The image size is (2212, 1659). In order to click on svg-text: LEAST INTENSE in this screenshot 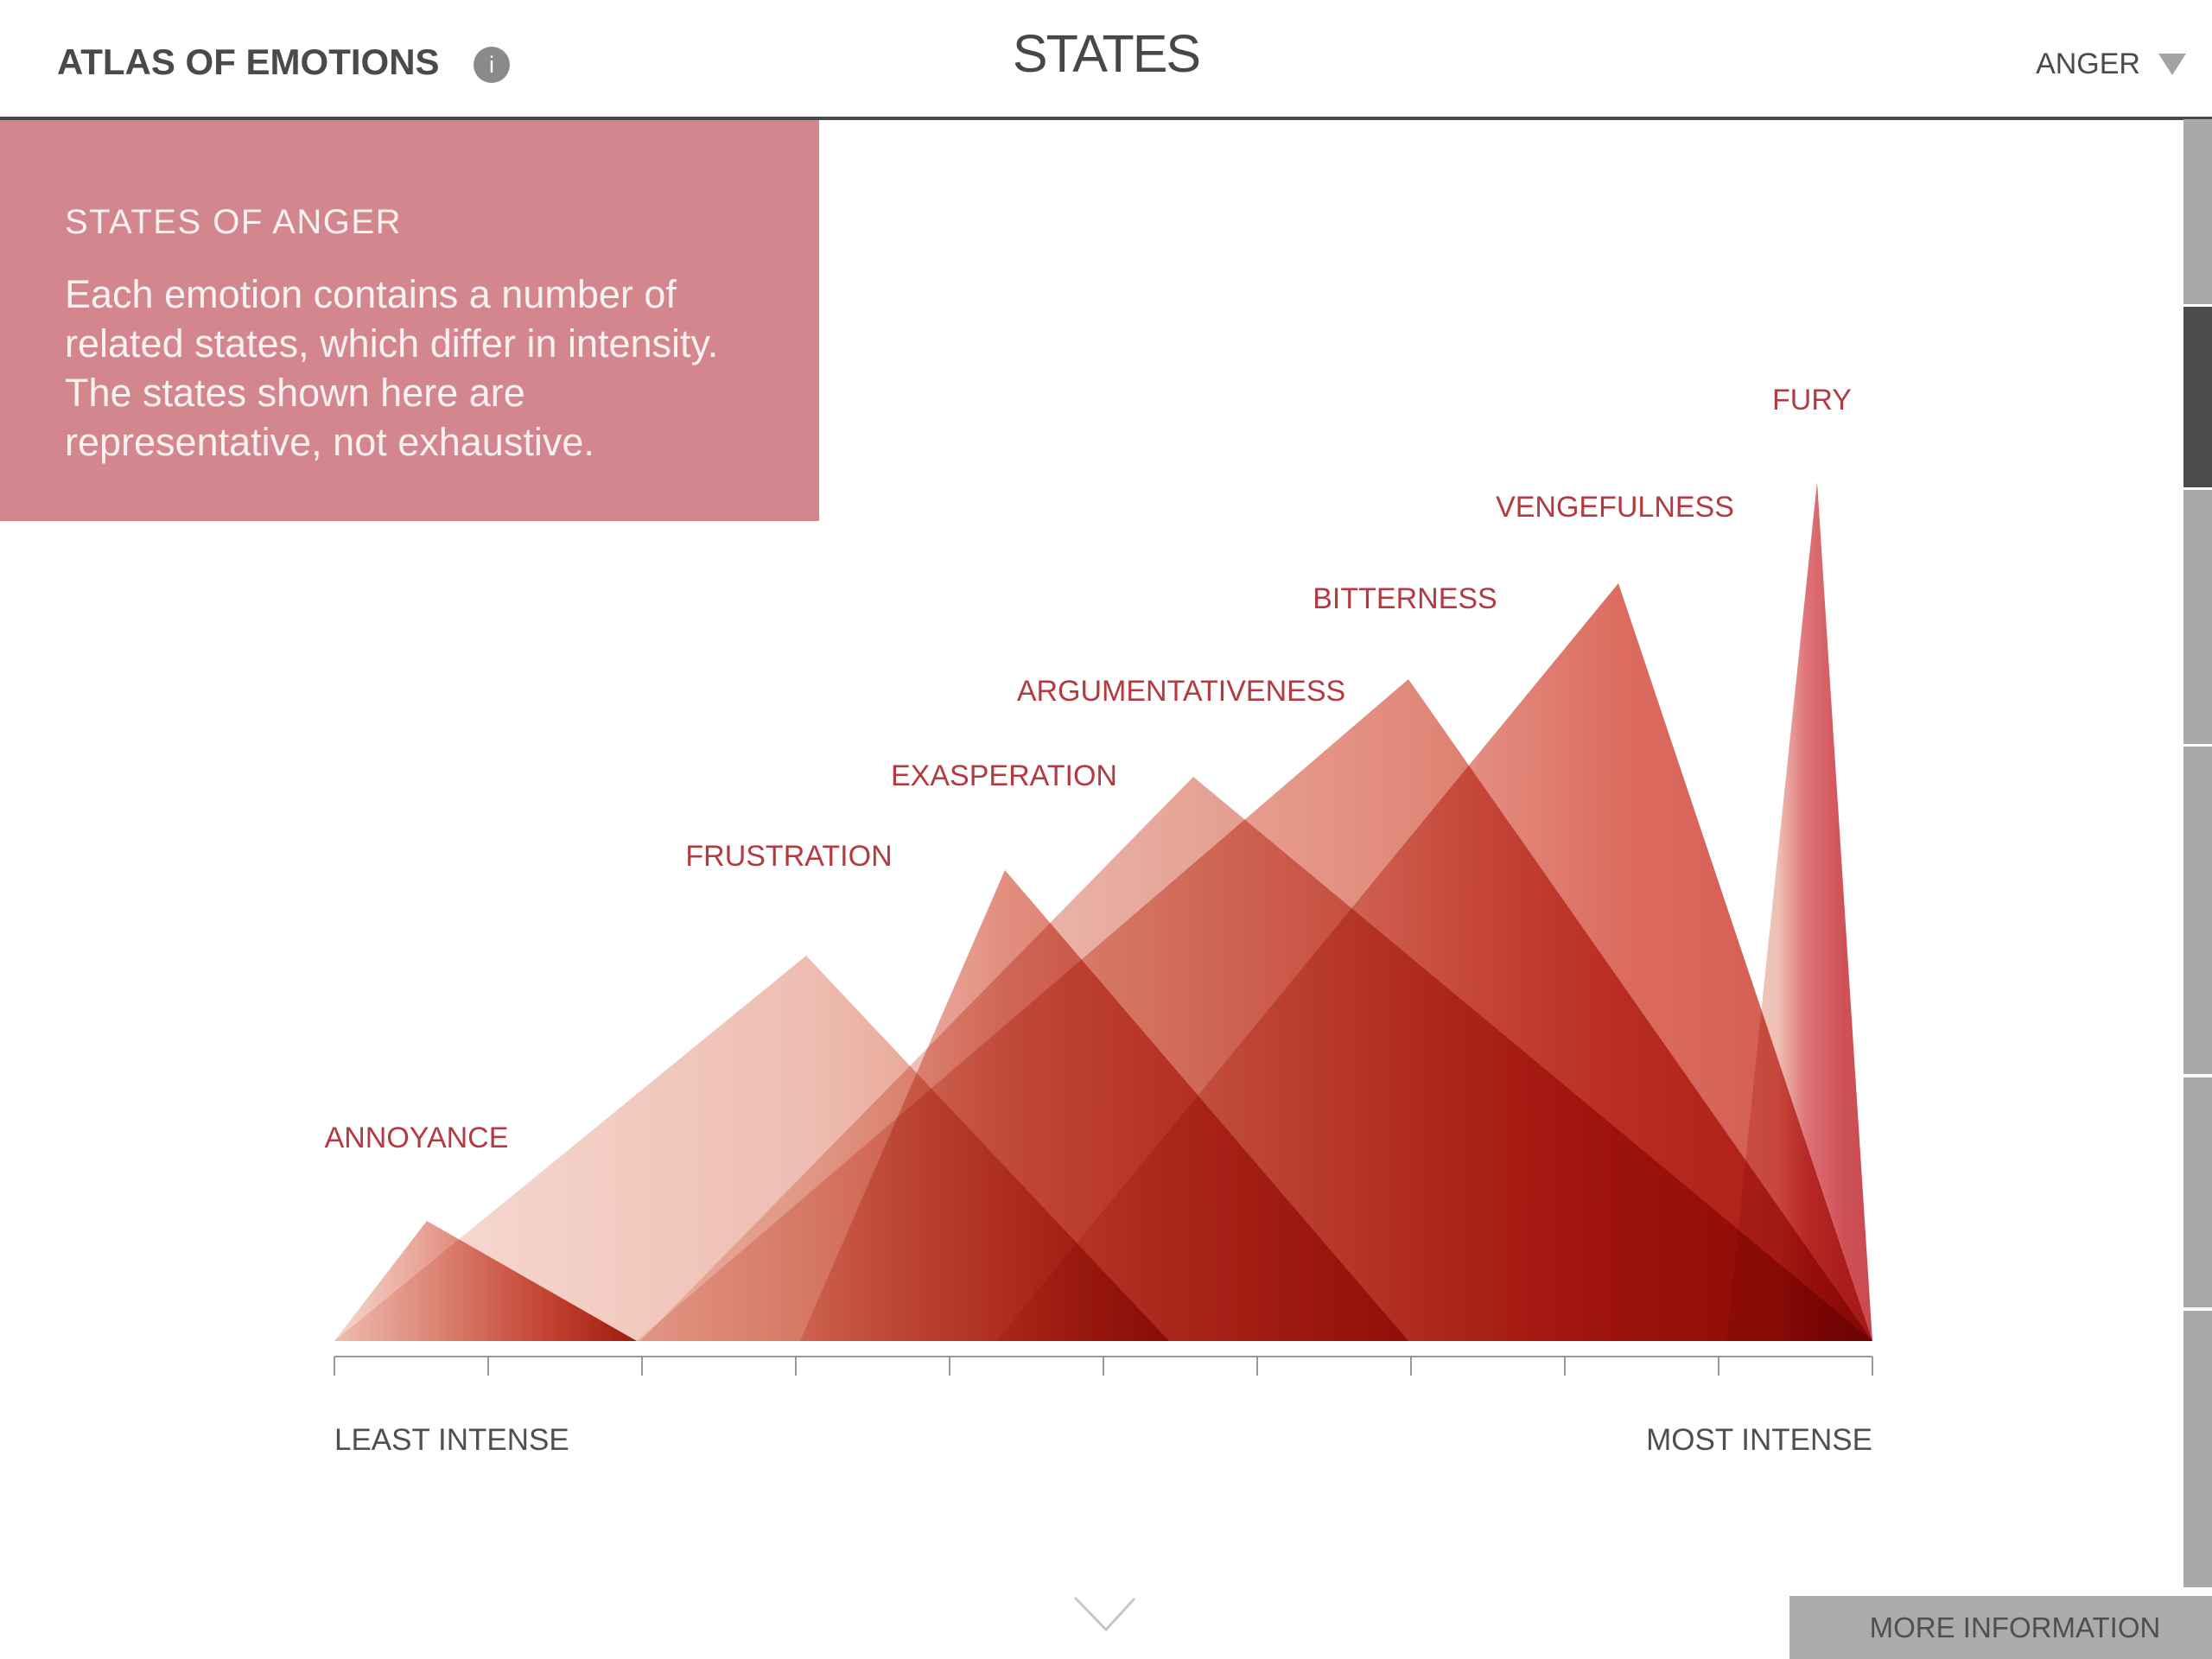, I will do `click(451, 1440)`.